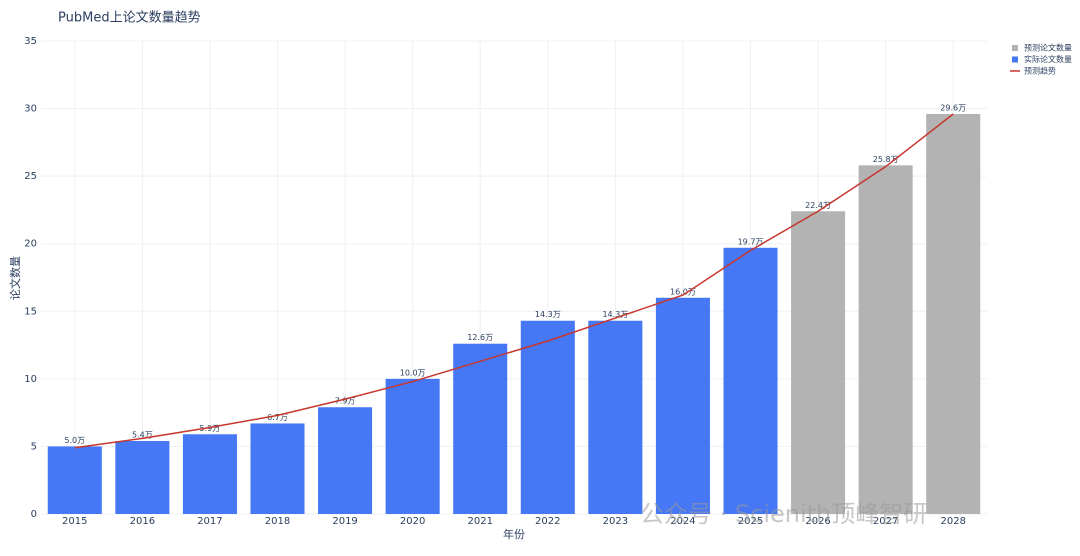  I want to click on value-label: 10.0万, so click(413, 372).